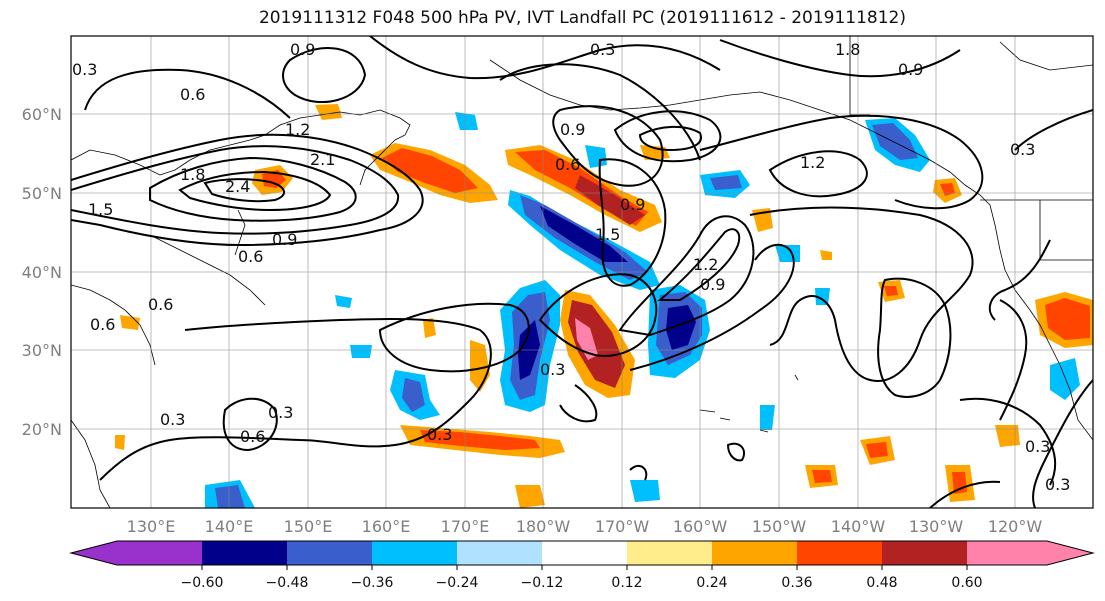  What do you see at coordinates (465, 526) in the screenshot?
I see `lon-label: 170°E` at bounding box center [465, 526].